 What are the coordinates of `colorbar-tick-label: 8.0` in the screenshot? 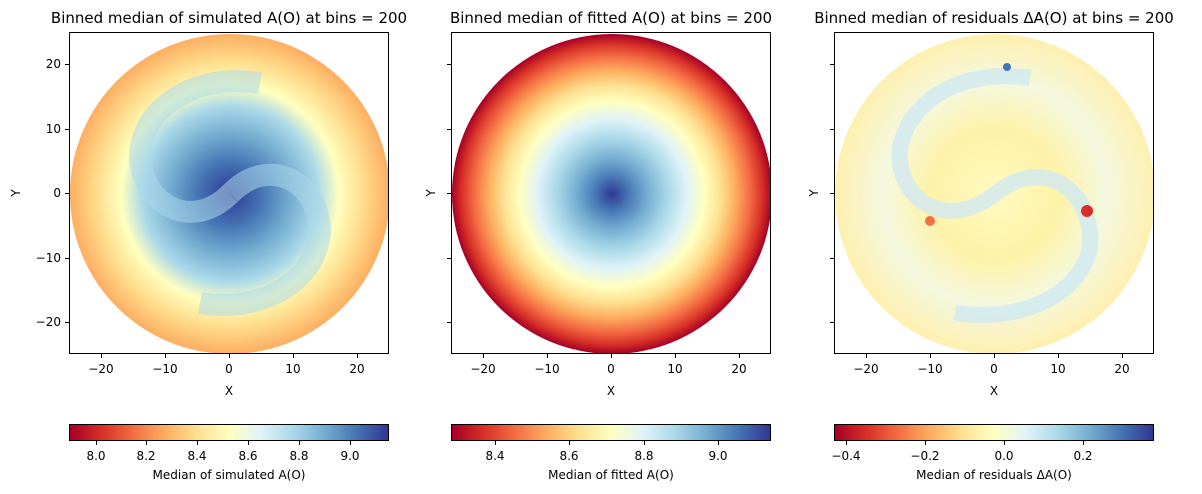 It's located at (96, 456).